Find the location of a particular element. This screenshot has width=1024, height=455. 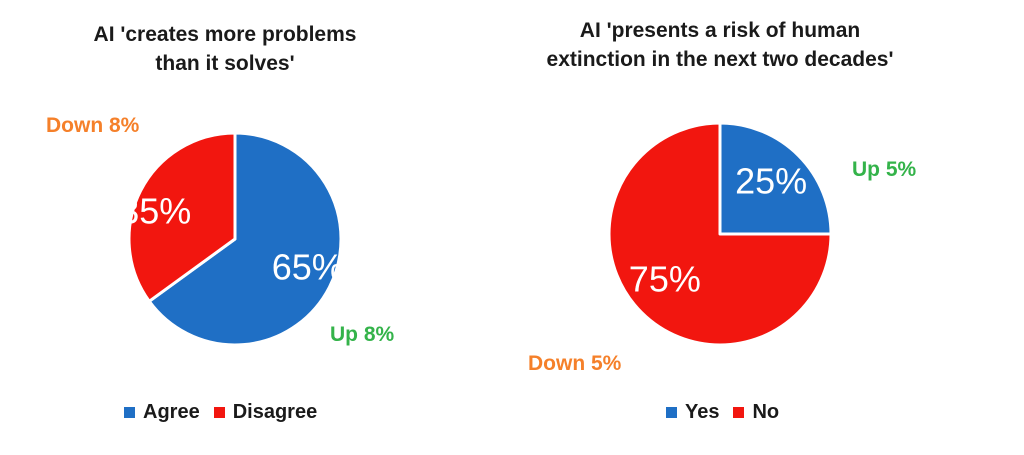

legend-swatch-disagree is located at coordinates (219, 412).